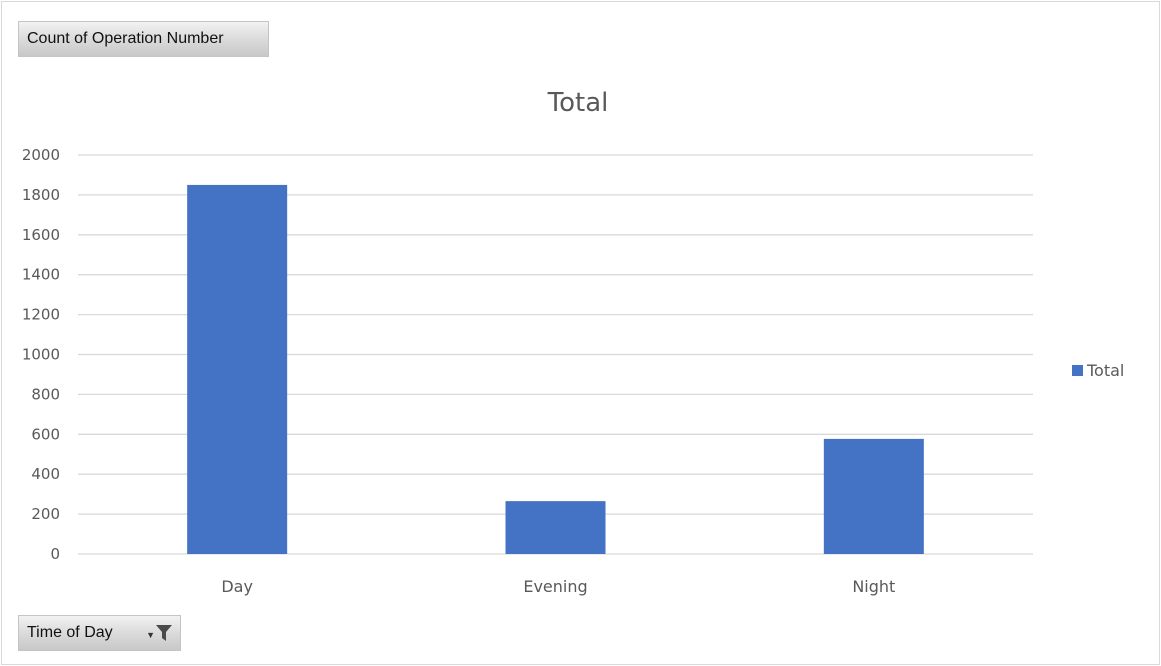  Describe the element at coordinates (555, 586) in the screenshot. I see `x-tick-label: Evening` at that location.